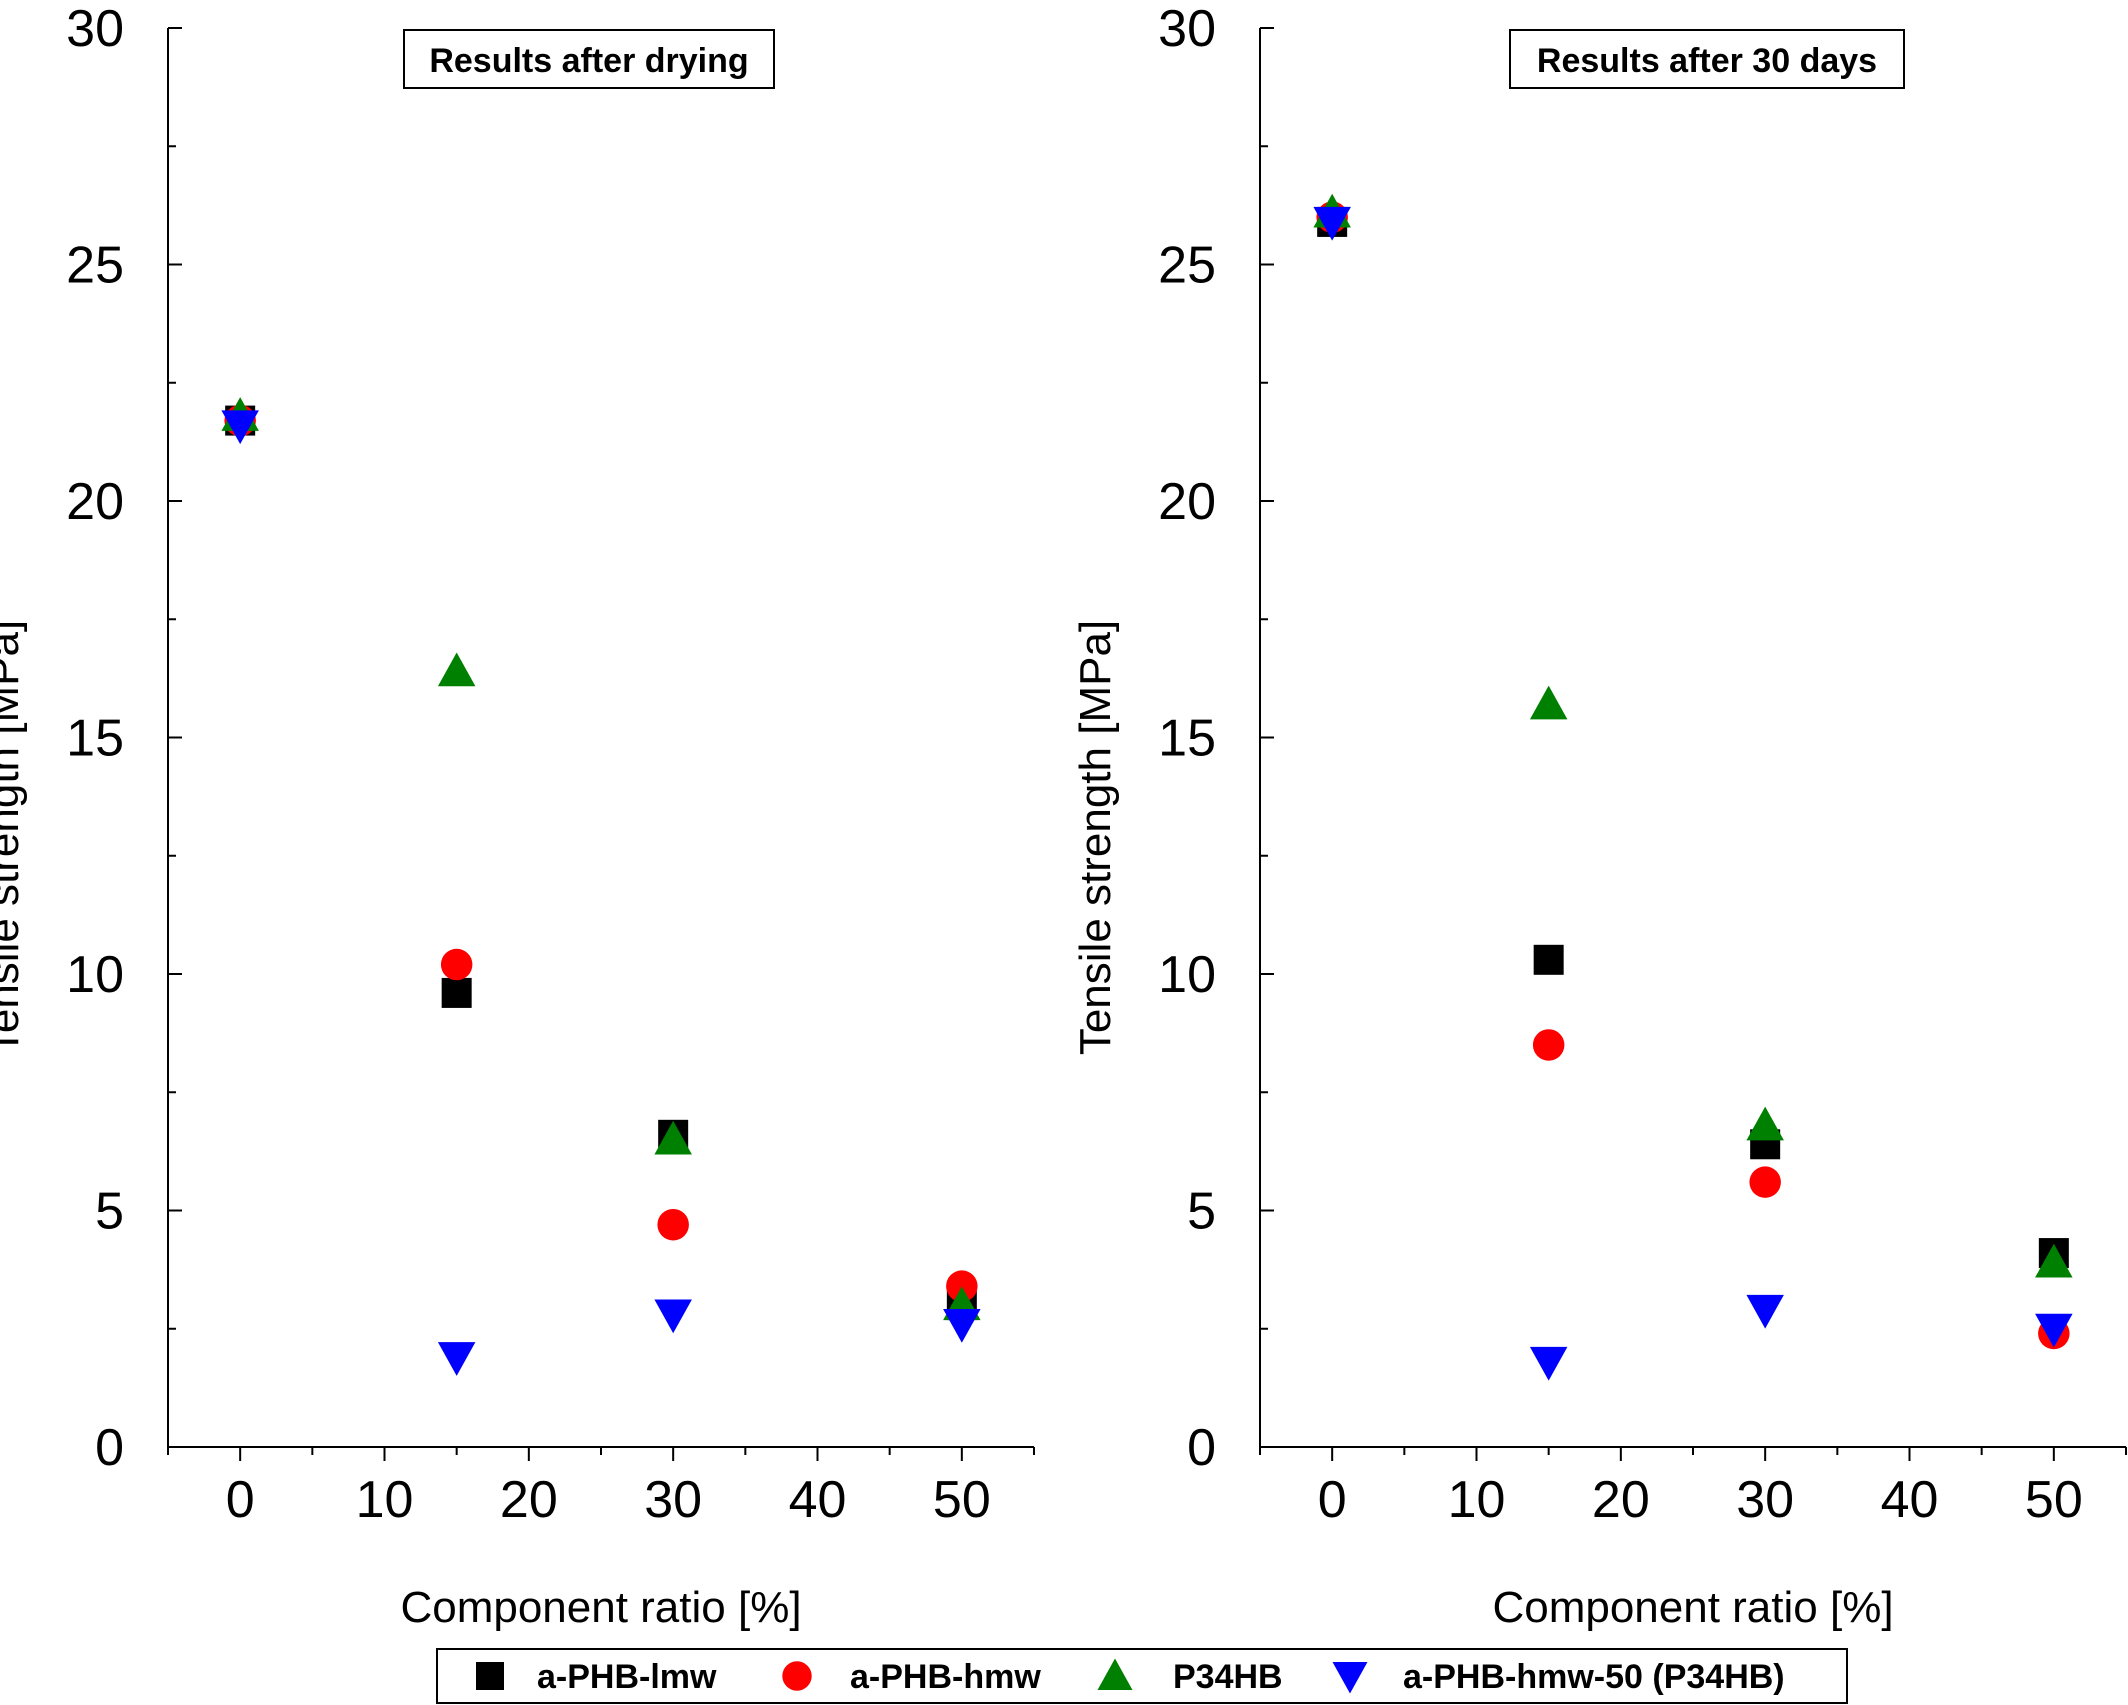 The image size is (2128, 1705). I want to click on panel-title: Results after 30 days, so click(1707, 61).